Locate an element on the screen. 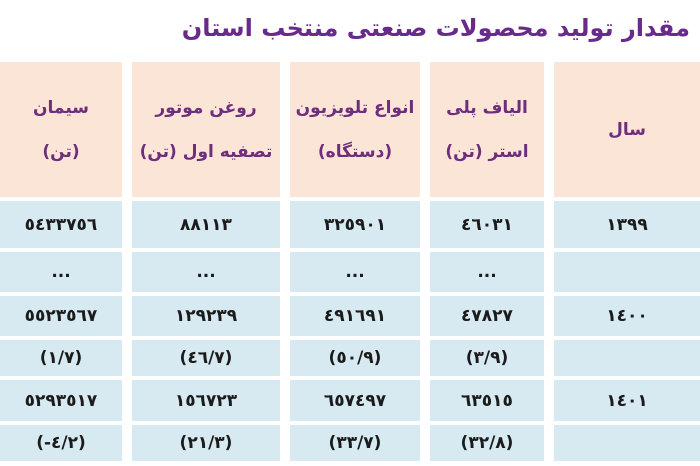 The width and height of the screenshot is (700, 466). cell-year-1399: ١٣٩٩ is located at coordinates (627, 224).